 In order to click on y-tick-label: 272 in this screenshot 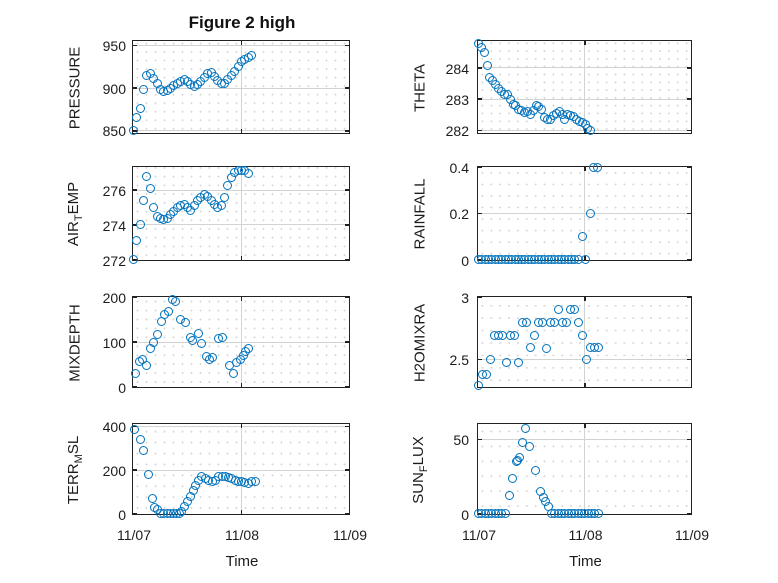, I will do `click(114, 260)`.